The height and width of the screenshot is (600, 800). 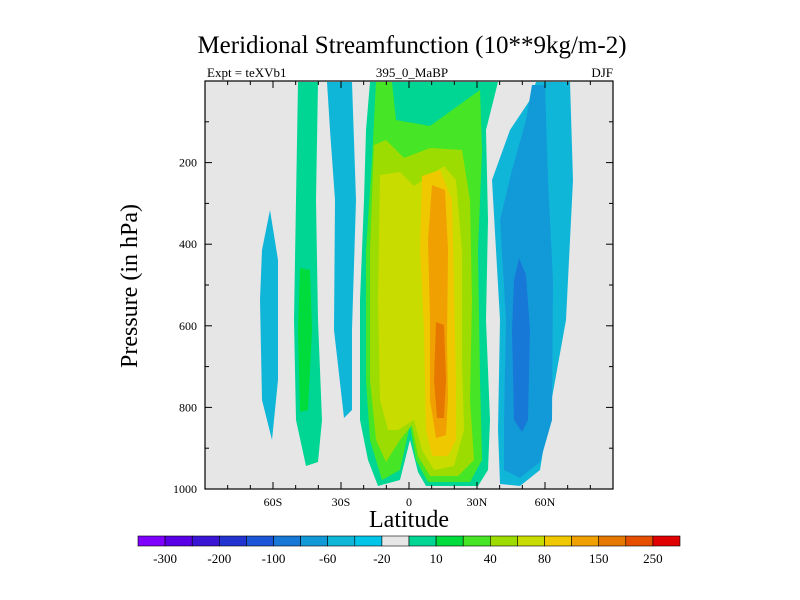 What do you see at coordinates (185, 489) in the screenshot?
I see `y-tick-label: 1000` at bounding box center [185, 489].